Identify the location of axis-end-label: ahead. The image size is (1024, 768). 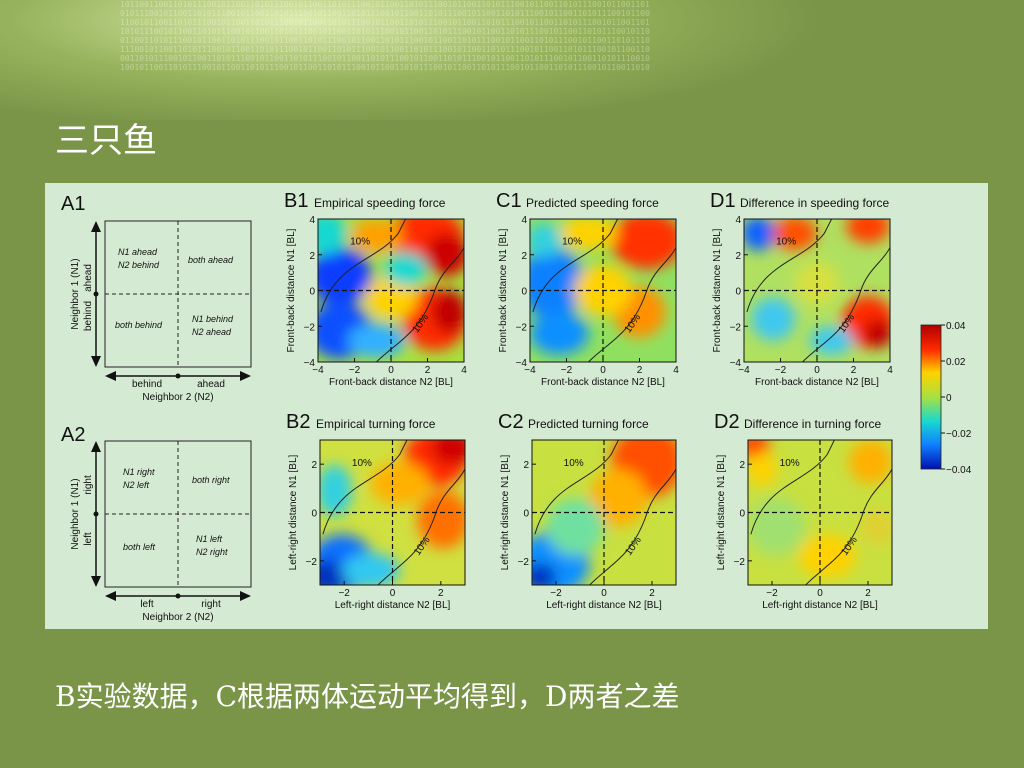
(88, 278).